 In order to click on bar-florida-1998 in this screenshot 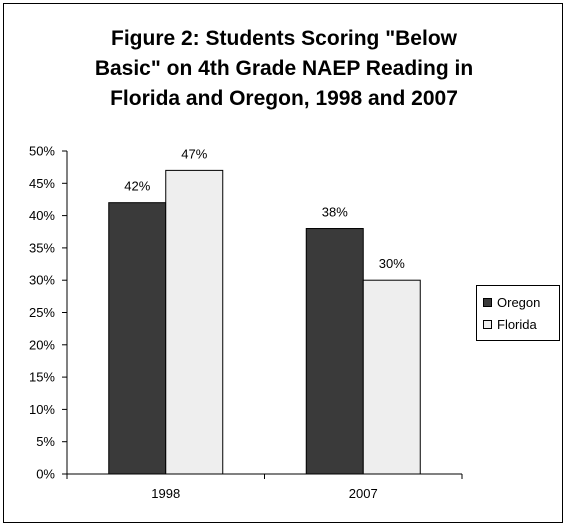, I will do `click(194, 322)`.